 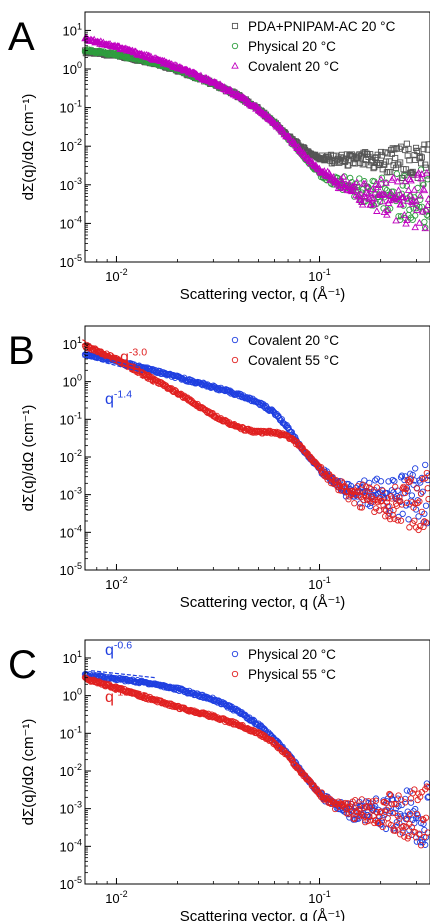 What do you see at coordinates (116, 897) in the screenshot?
I see `x-tick-label: 10⁻²` at bounding box center [116, 897].